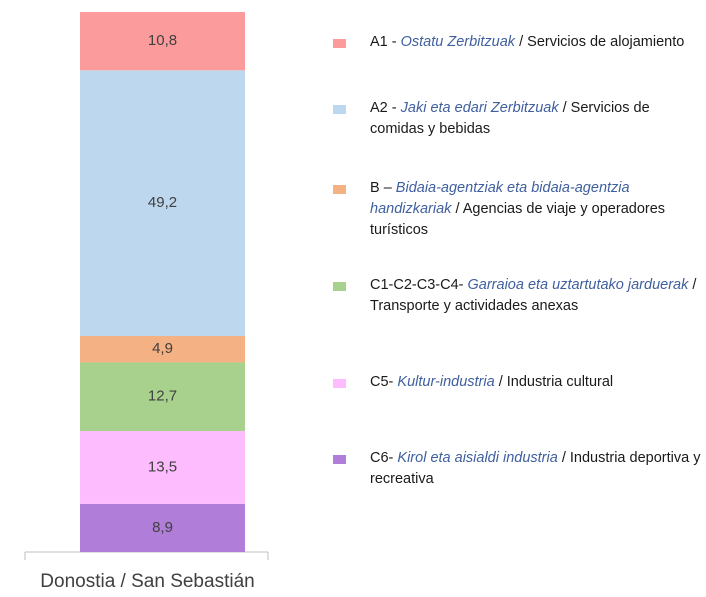 The width and height of the screenshot is (706, 597). What do you see at coordinates (446, 382) in the screenshot?
I see `legend-label: Kultur-industria` at bounding box center [446, 382].